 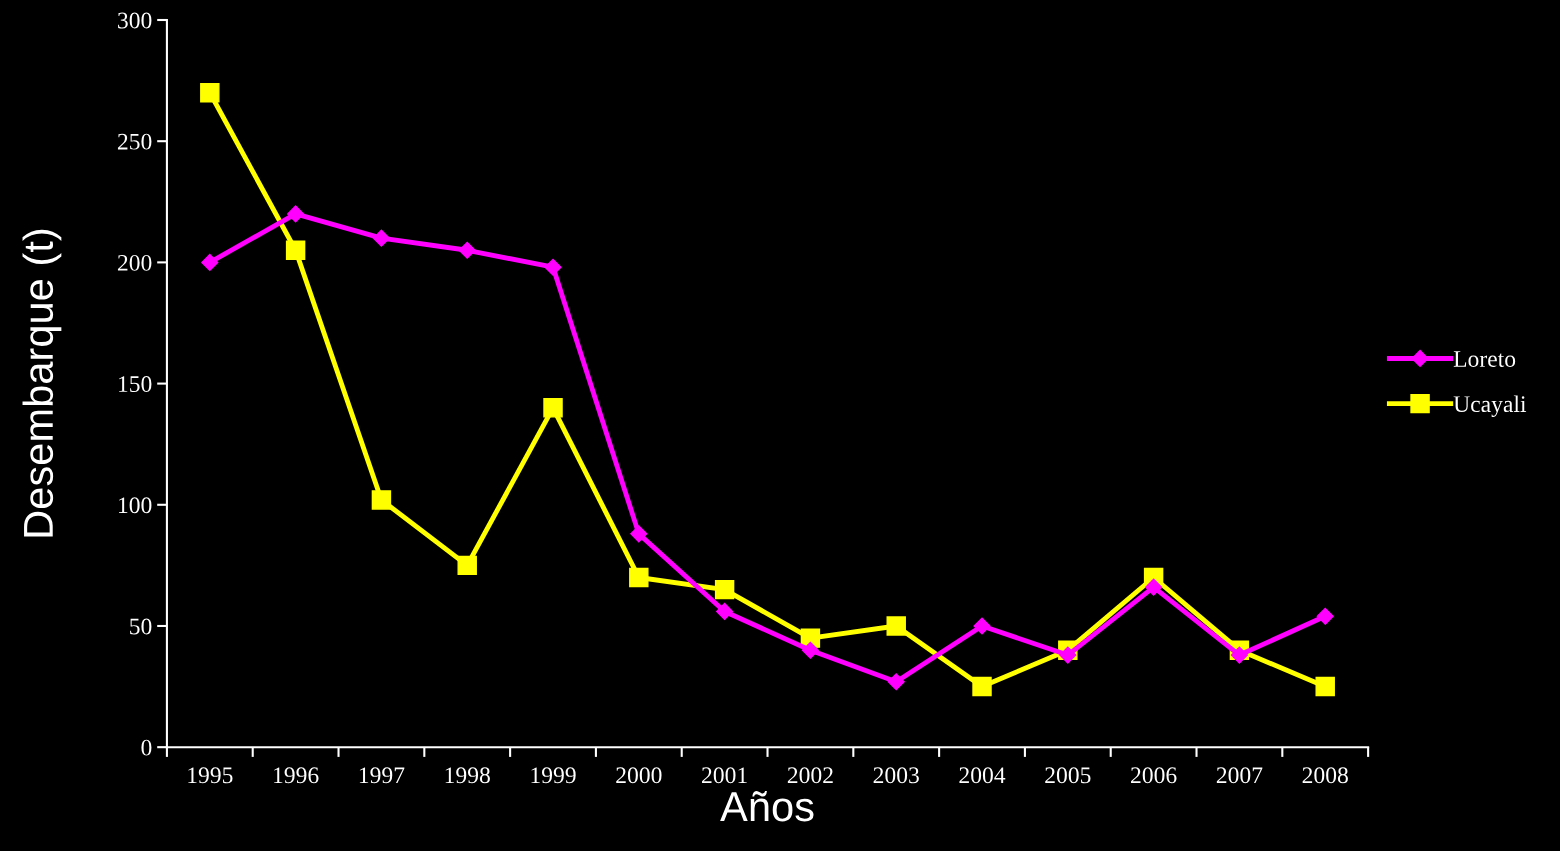 What do you see at coordinates (1325, 775) in the screenshot?
I see `x-tick-label: 2008` at bounding box center [1325, 775].